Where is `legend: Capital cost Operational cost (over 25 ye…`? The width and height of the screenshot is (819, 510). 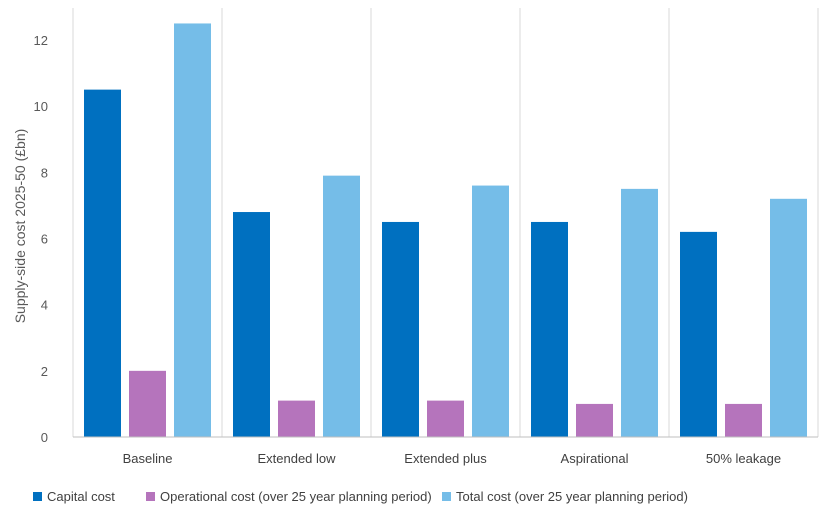 legend: Capital cost Operational cost (over 25 ye… is located at coordinates (360, 496).